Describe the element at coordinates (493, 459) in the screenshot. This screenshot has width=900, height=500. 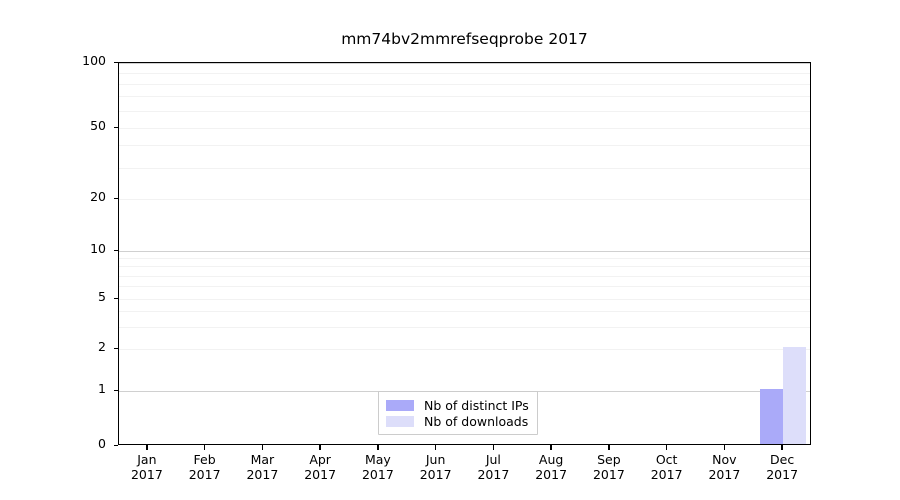
I see `x-tick-label-month: Jul` at that location.